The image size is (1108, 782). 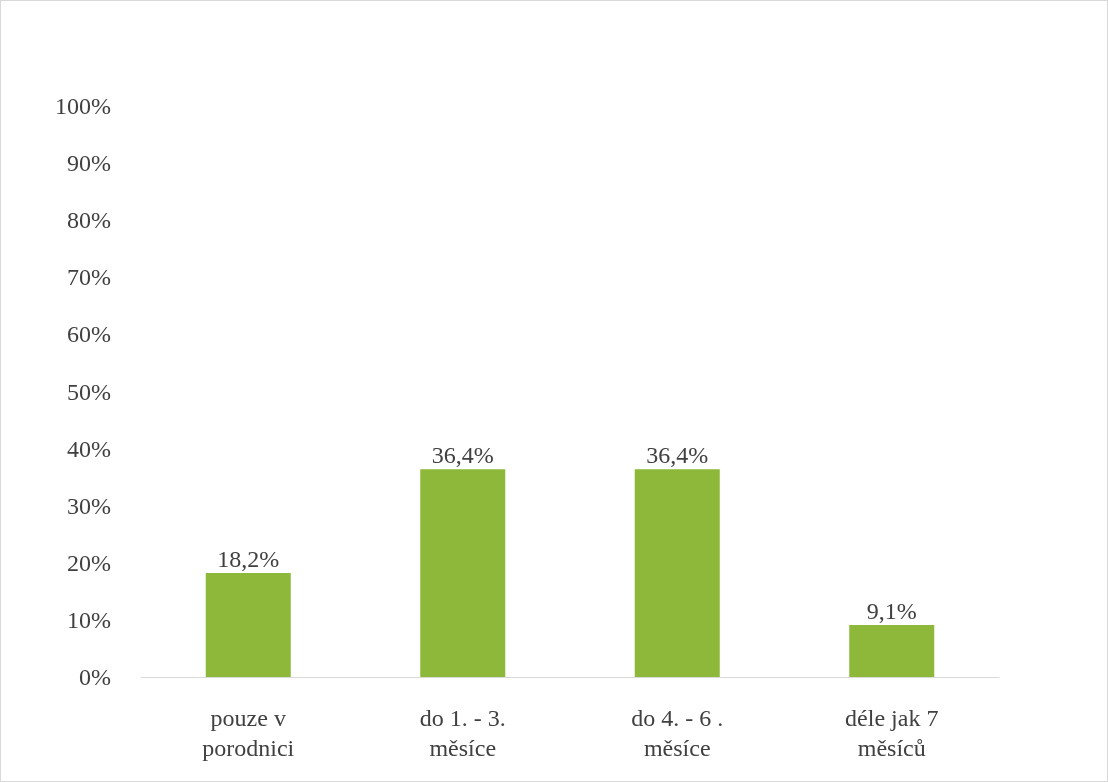 I want to click on y-tick-label: 0%, so click(x=95, y=677).